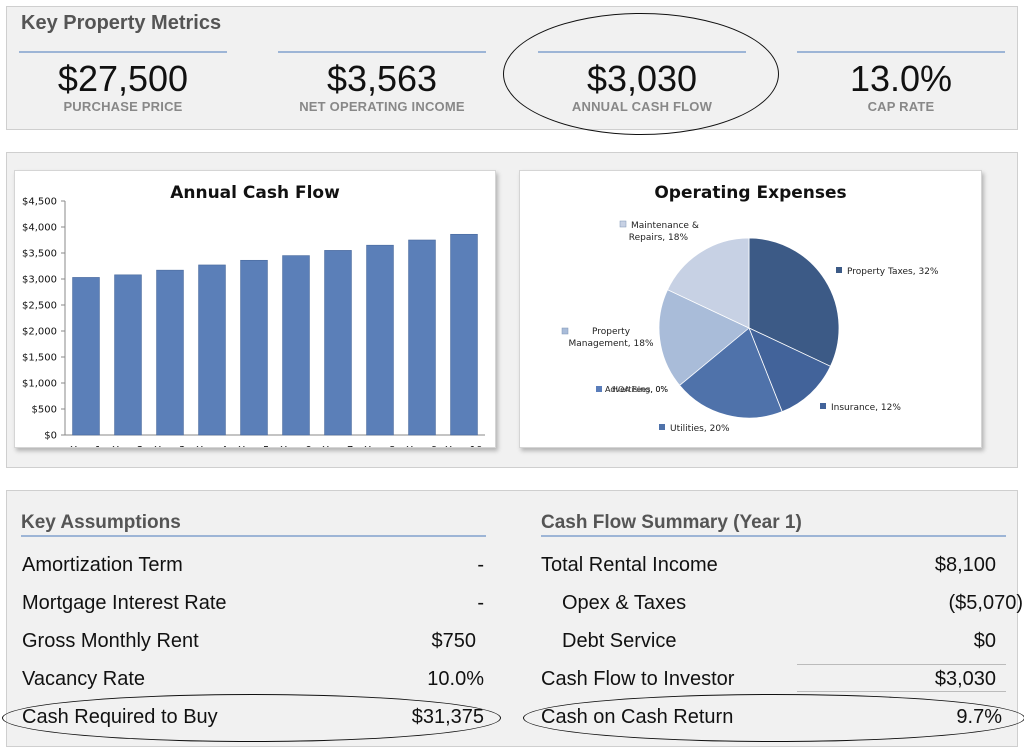  I want to click on metric-purchase-price: $27,500 PURCHASE PRICE, so click(123, 82).